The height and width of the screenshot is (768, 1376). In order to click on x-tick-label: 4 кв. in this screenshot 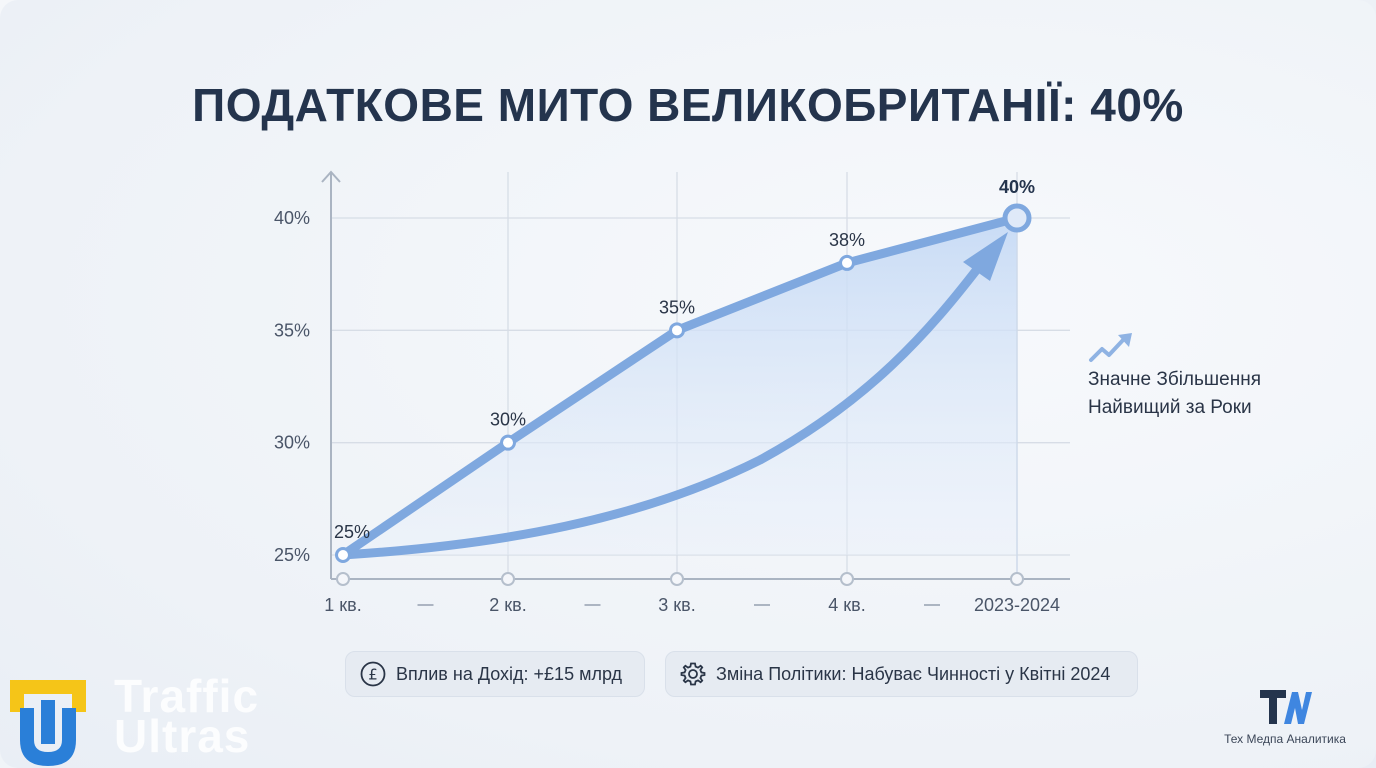, I will do `click(846, 605)`.